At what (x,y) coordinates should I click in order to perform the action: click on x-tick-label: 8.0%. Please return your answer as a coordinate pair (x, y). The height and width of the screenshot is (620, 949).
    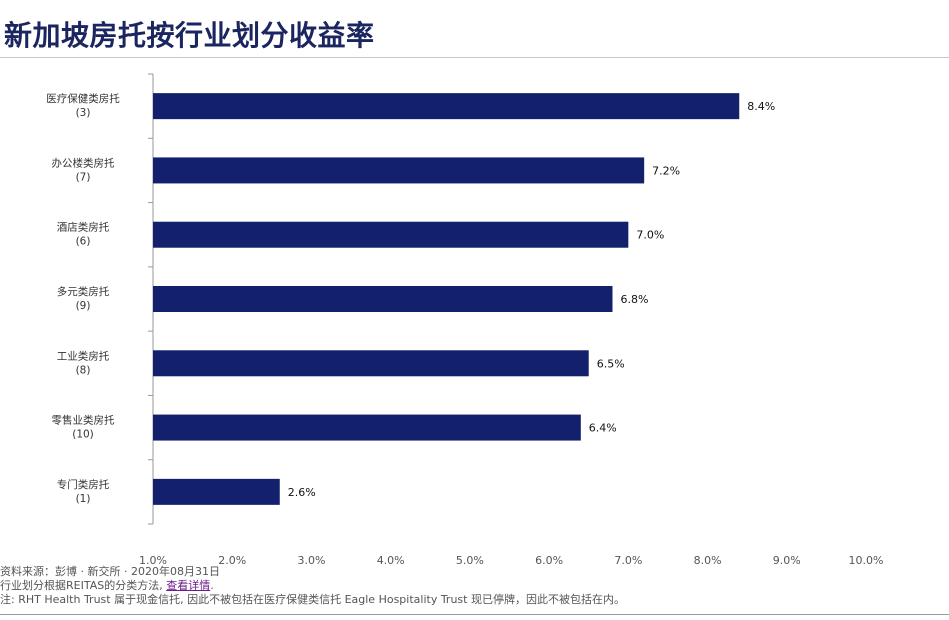
    Looking at the image, I should click on (708, 560).